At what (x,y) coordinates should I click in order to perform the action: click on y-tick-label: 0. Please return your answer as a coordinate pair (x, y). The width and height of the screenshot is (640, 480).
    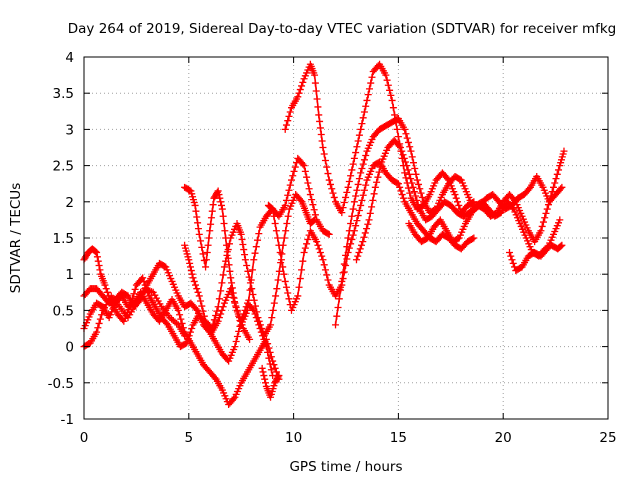
    Looking at the image, I should click on (69, 348).